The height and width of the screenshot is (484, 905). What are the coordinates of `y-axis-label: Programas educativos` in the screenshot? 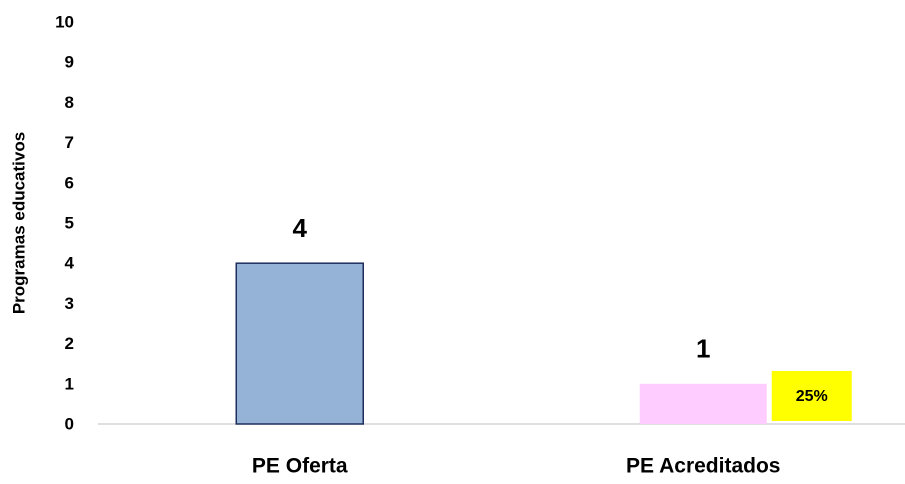 It's located at (18, 223).